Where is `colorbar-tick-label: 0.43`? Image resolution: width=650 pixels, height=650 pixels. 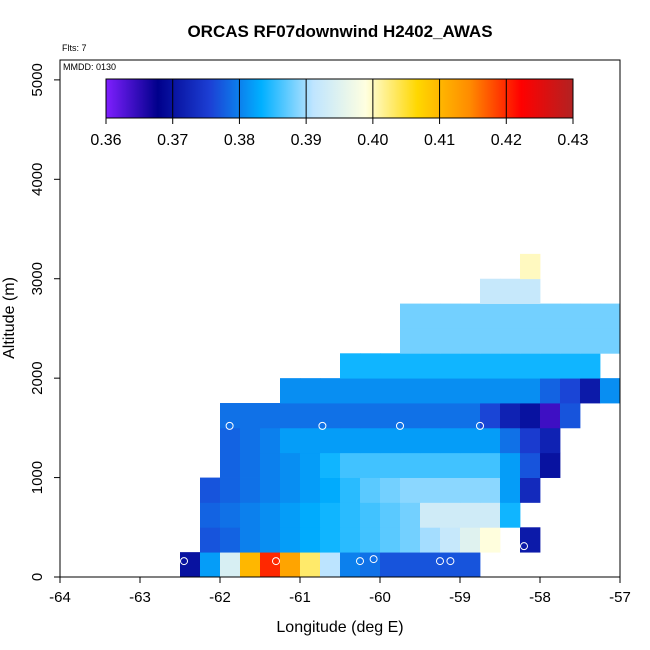 colorbar-tick-label: 0.43 is located at coordinates (572, 140).